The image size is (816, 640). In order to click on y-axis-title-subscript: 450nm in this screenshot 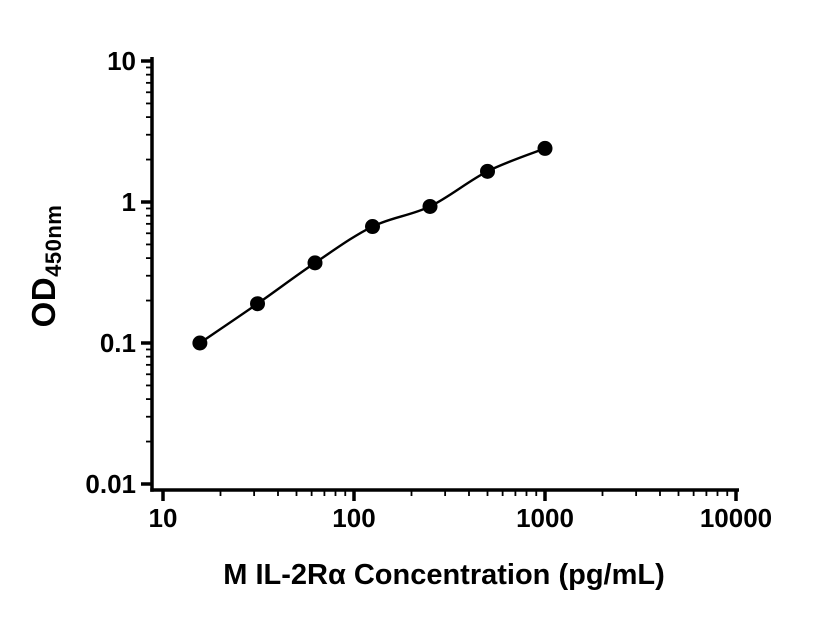, I will do `click(53, 240)`.